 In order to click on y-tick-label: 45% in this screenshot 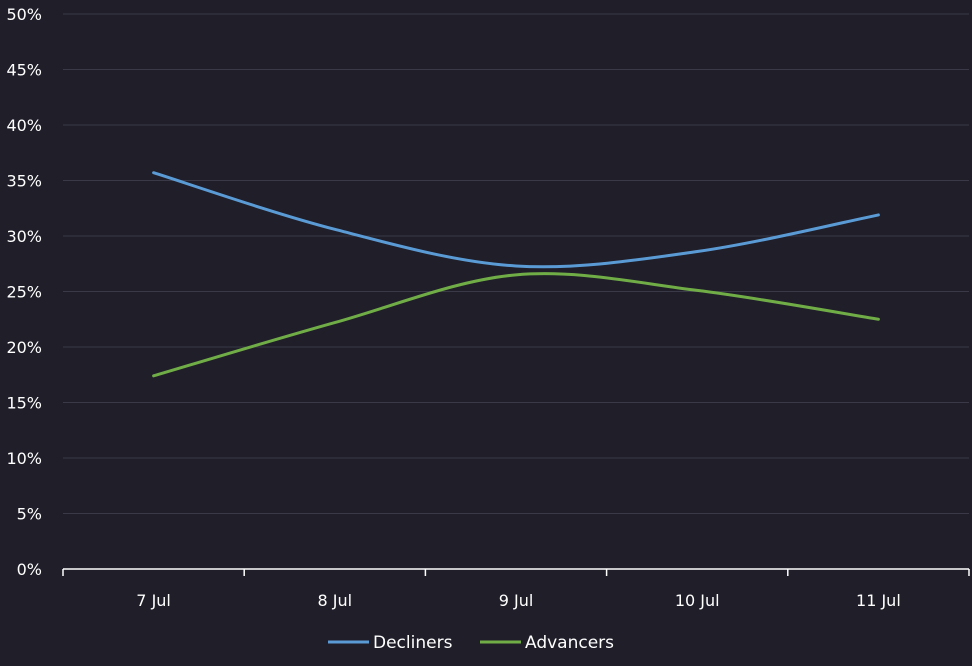, I will do `click(24, 70)`.